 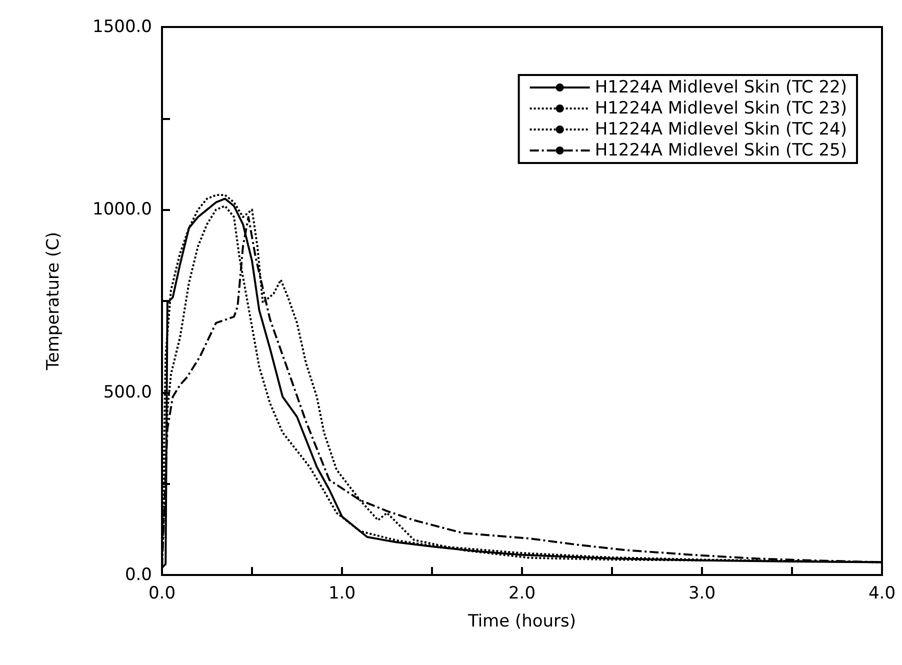 I want to click on x-tick-label: 0.0, so click(x=162, y=594).